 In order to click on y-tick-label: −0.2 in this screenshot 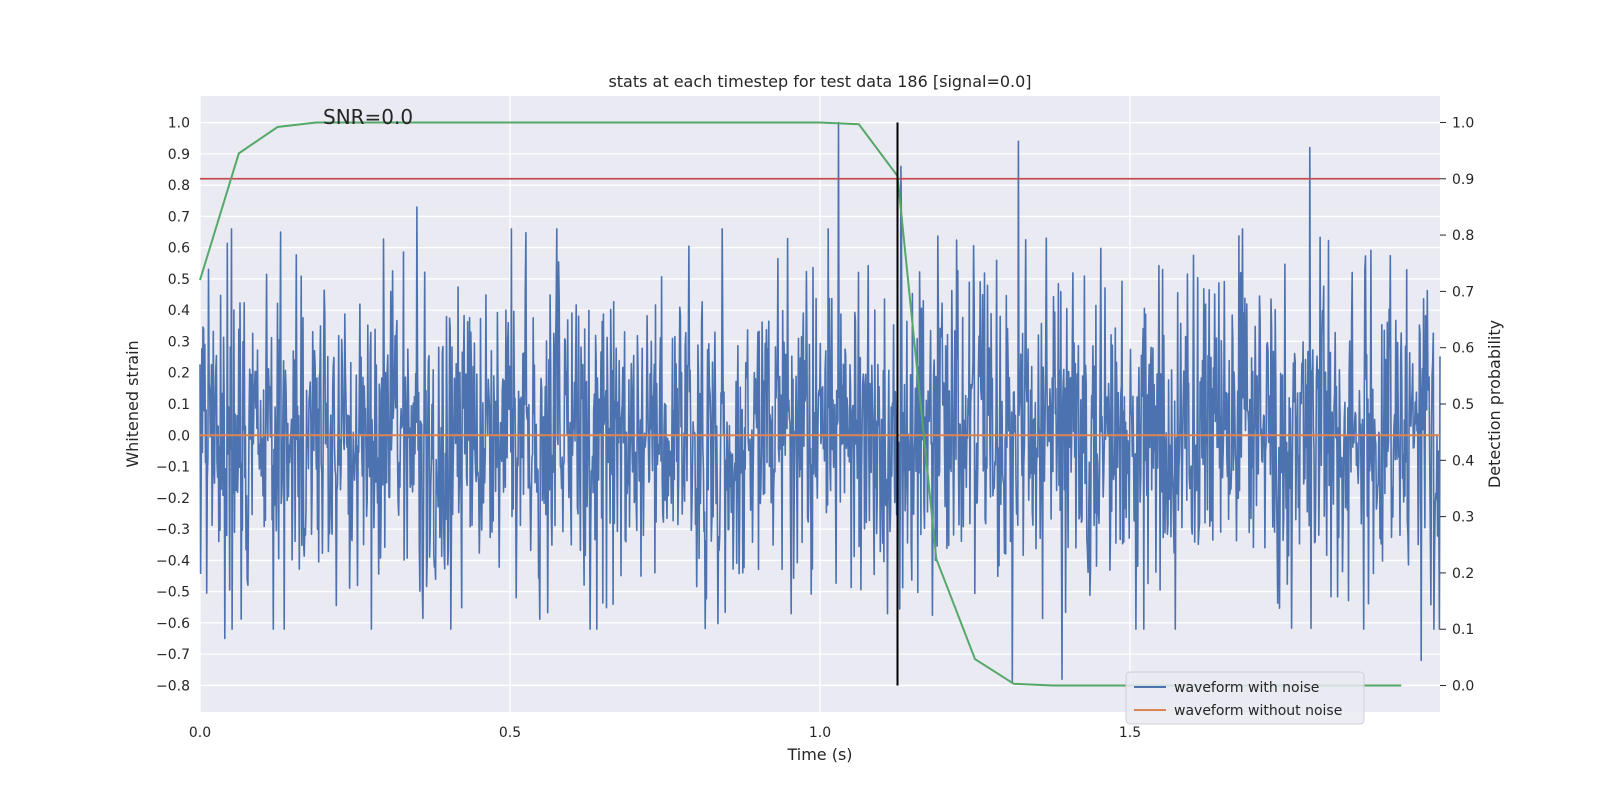, I will do `click(173, 499)`.